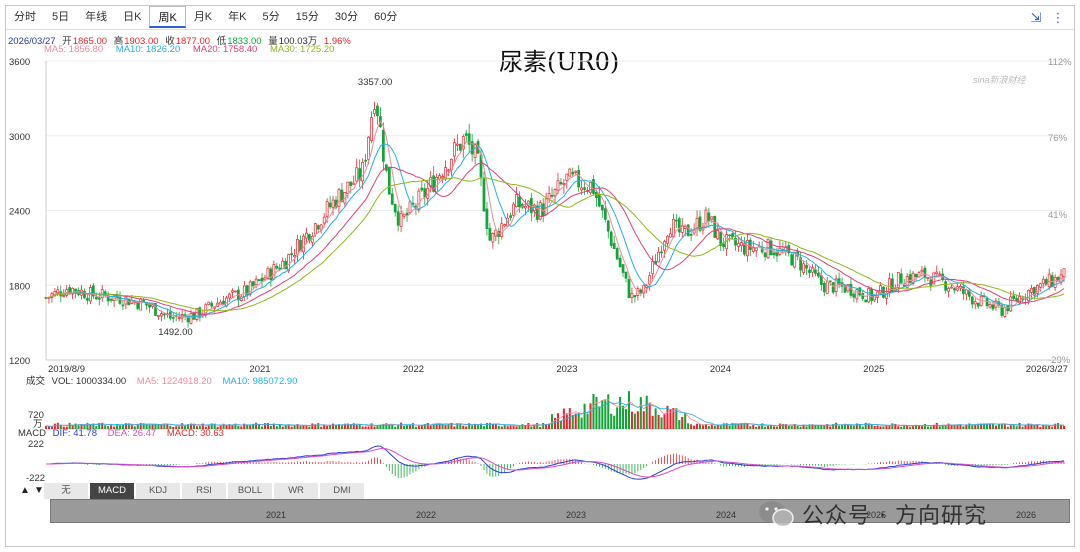 The image size is (1080, 552). I want to click on tab-8: 15分, so click(307, 17).